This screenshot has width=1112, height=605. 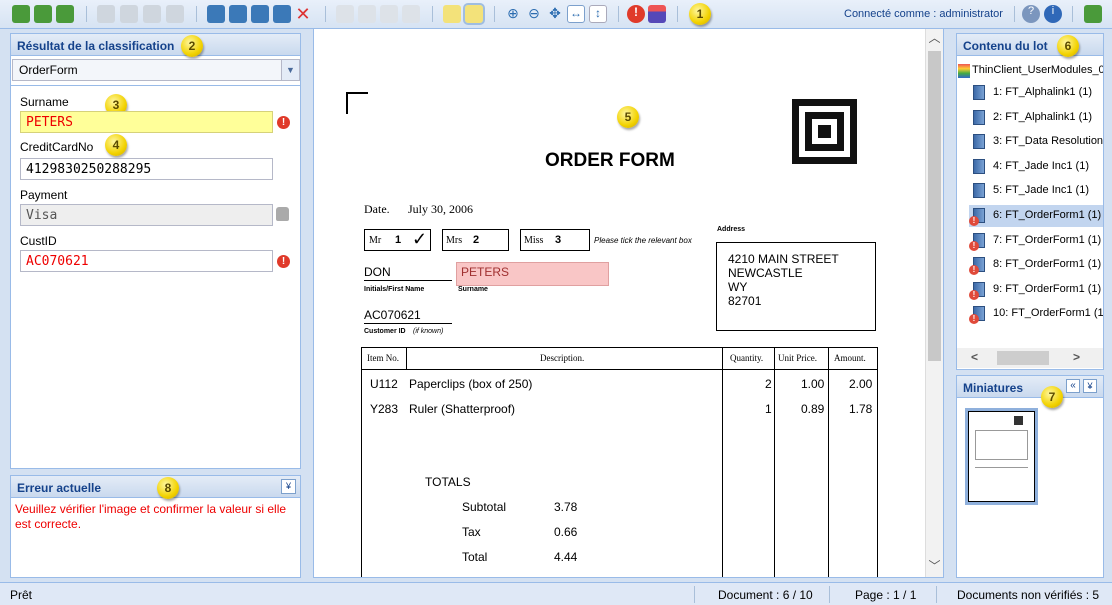 What do you see at coordinates (377, 209) in the screenshot?
I see `date-label: Date.` at bounding box center [377, 209].